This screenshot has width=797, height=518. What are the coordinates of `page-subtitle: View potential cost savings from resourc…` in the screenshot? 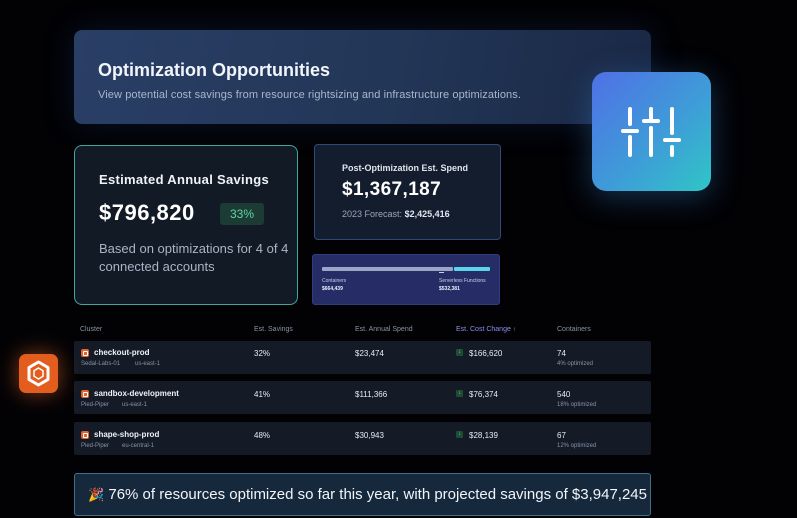 It's located at (310, 95).